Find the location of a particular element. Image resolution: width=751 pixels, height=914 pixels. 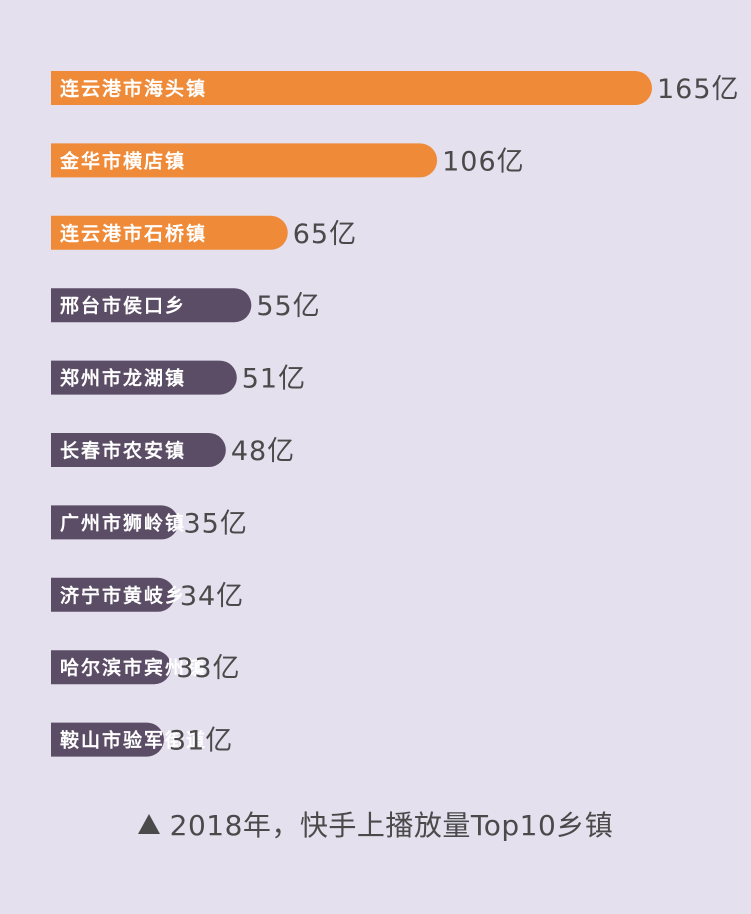

value-label-10: 31亿 is located at coordinates (201, 741).